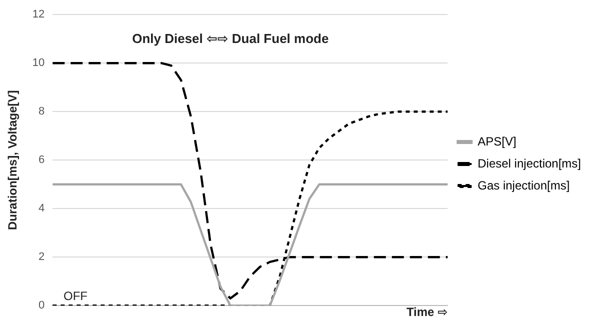  Describe the element at coordinates (76, 295) in the screenshot. I see `annotation: OFF` at that location.